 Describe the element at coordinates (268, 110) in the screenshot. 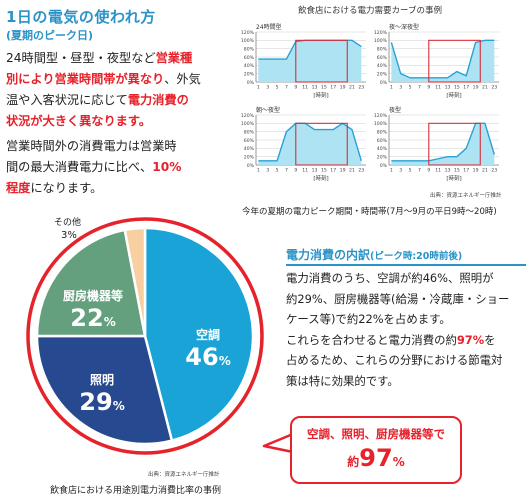

I see `chart-title: 朝～夜型` at that location.